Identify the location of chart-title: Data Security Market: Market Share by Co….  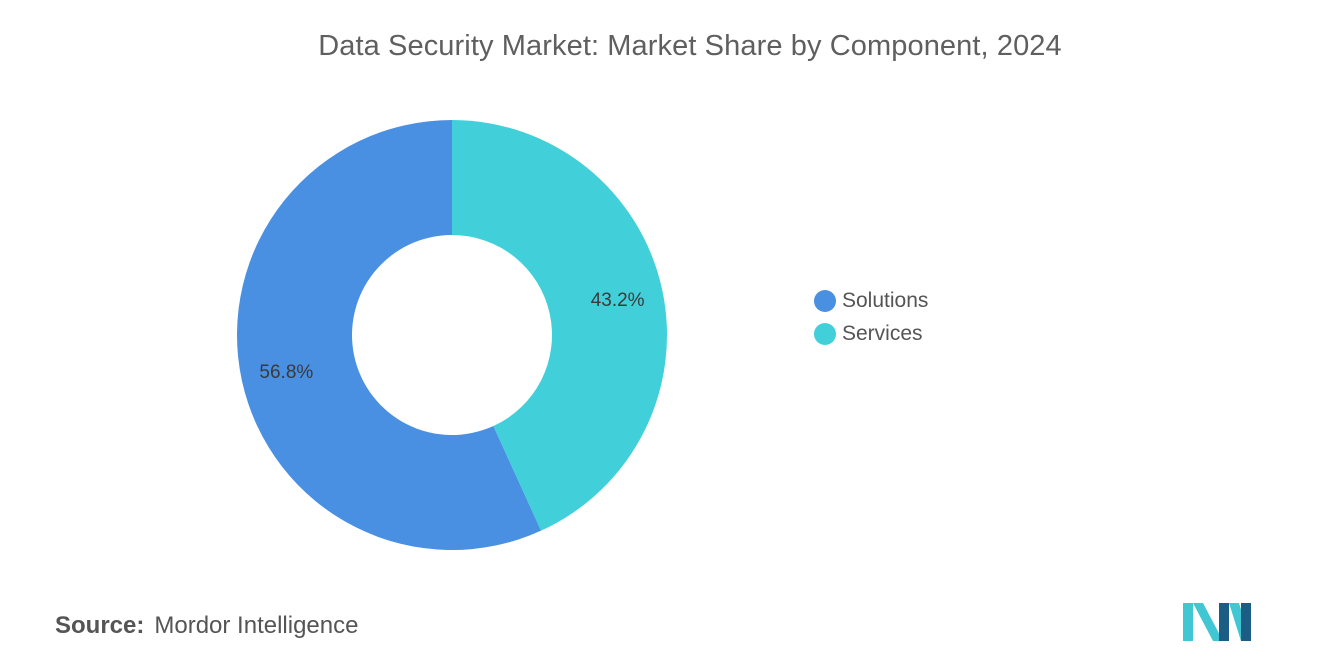
(690, 46).